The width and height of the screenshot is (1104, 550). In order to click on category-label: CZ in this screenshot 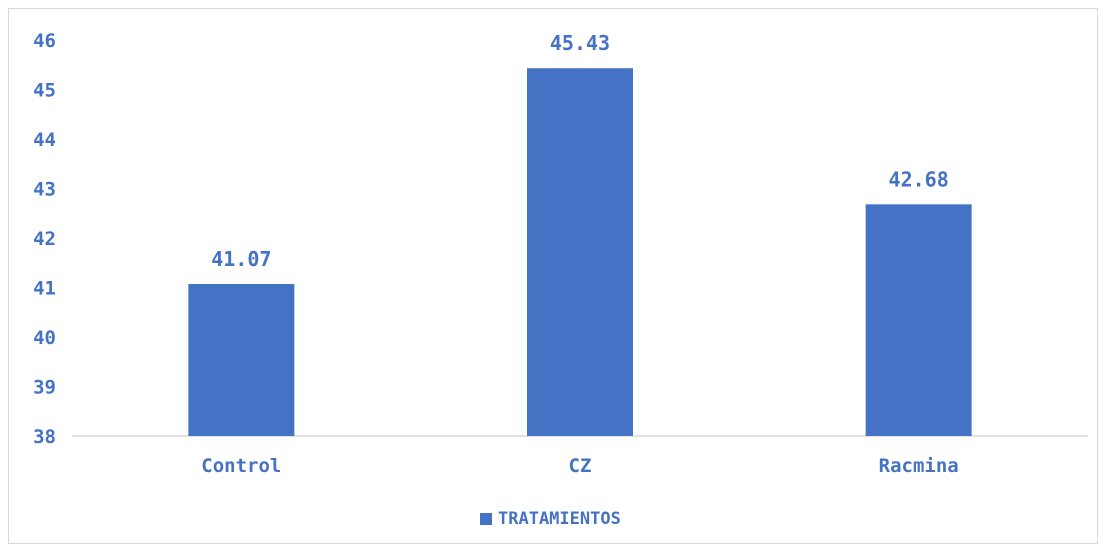, I will do `click(580, 466)`.